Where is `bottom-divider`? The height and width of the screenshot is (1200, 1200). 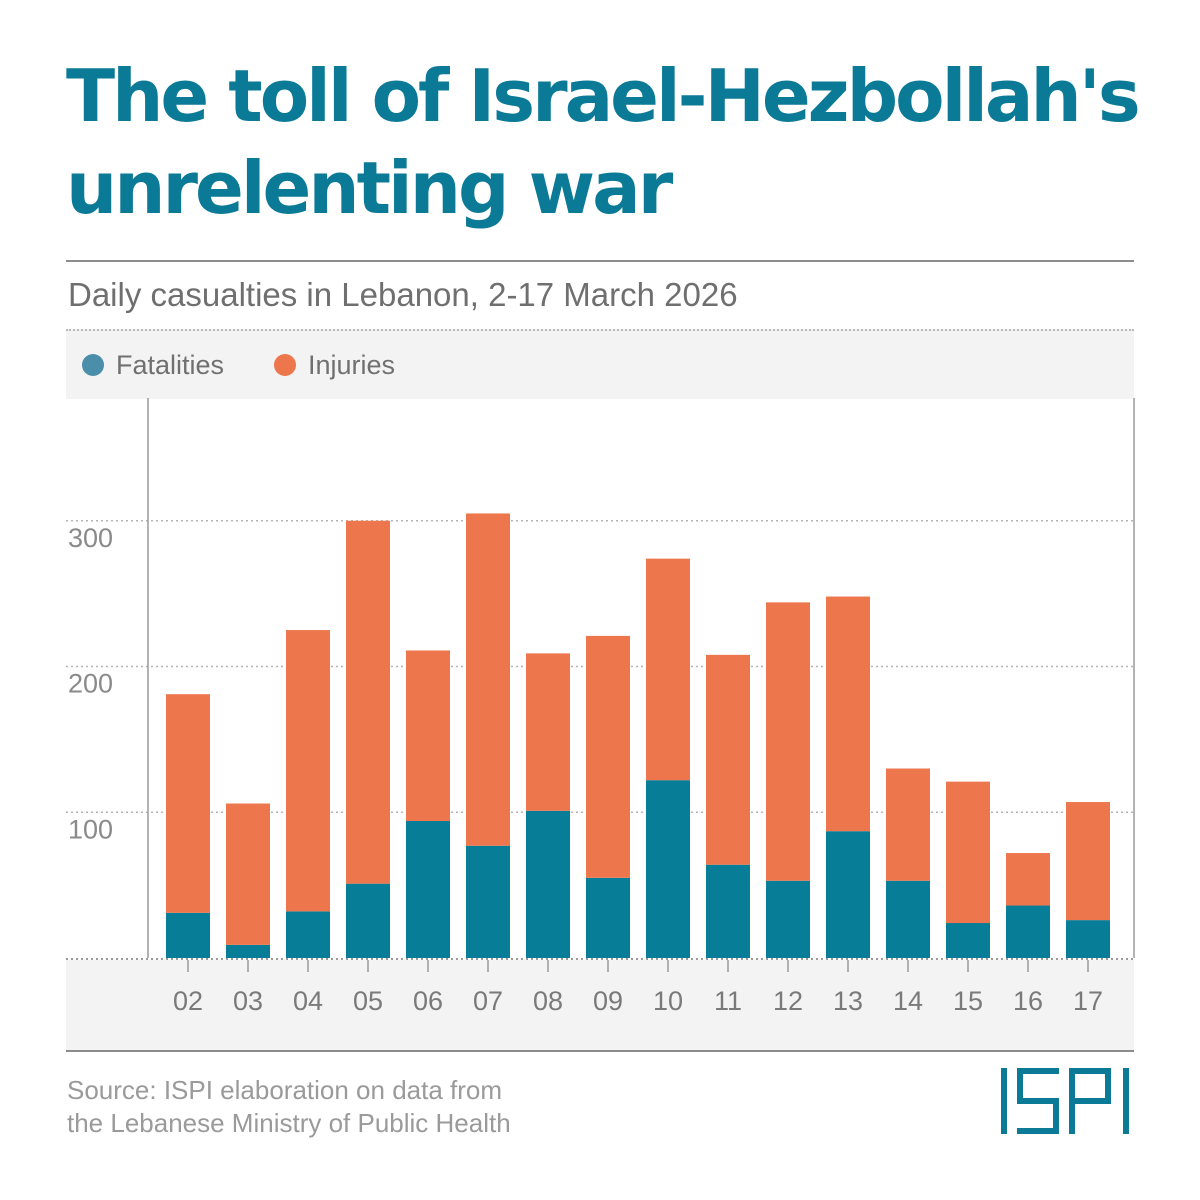
bottom-divider is located at coordinates (600, 1051).